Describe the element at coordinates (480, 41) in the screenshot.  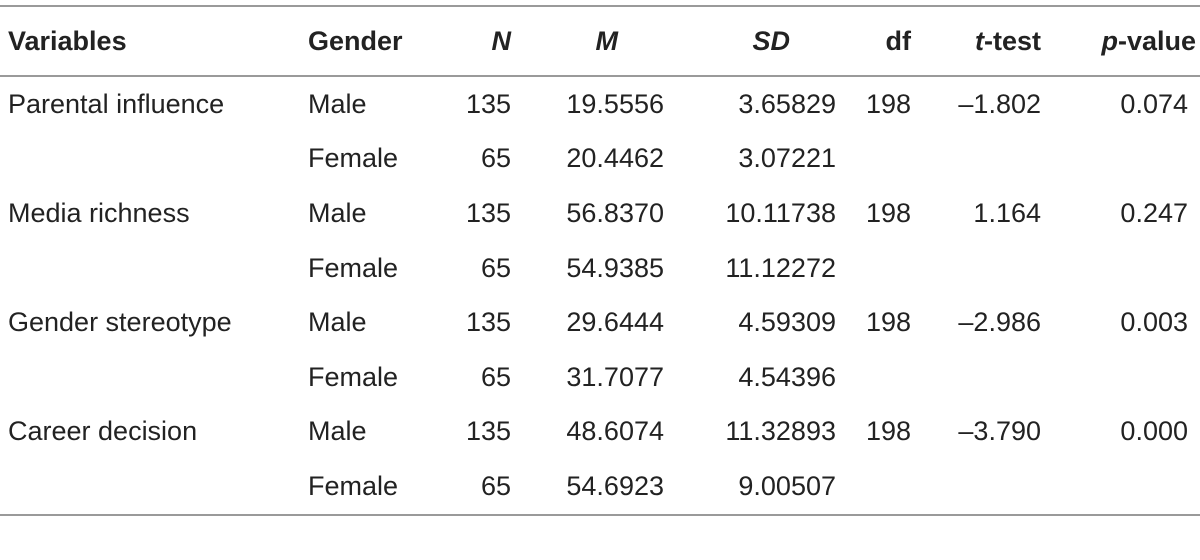
I see `header-cell: N` at that location.